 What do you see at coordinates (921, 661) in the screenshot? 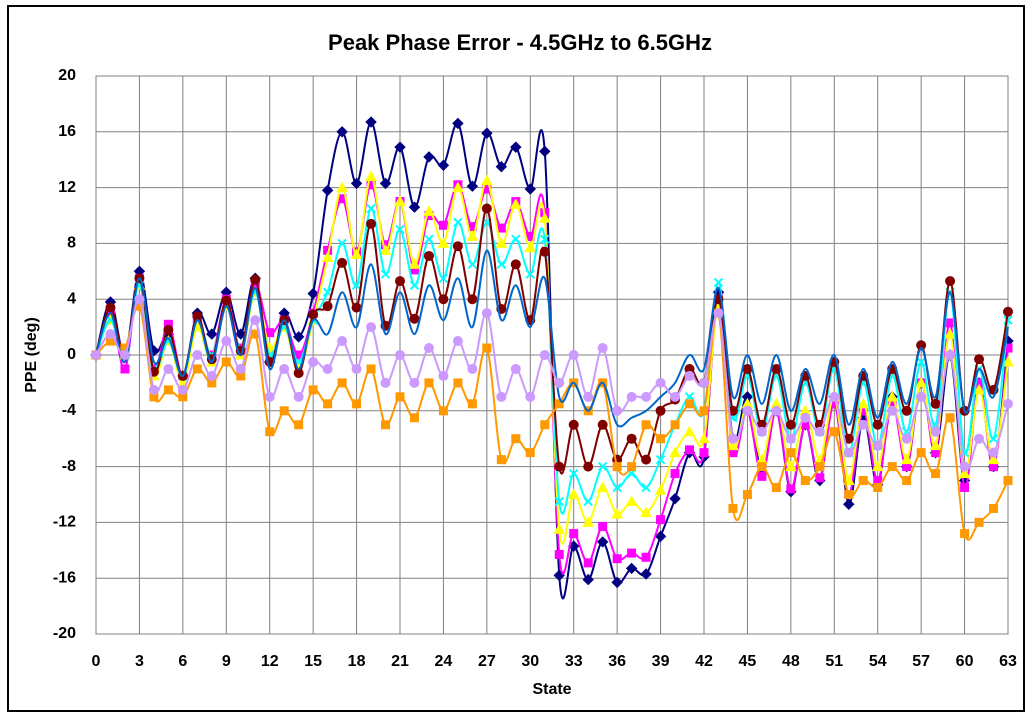
I see `x-tick-label: 57` at bounding box center [921, 661].